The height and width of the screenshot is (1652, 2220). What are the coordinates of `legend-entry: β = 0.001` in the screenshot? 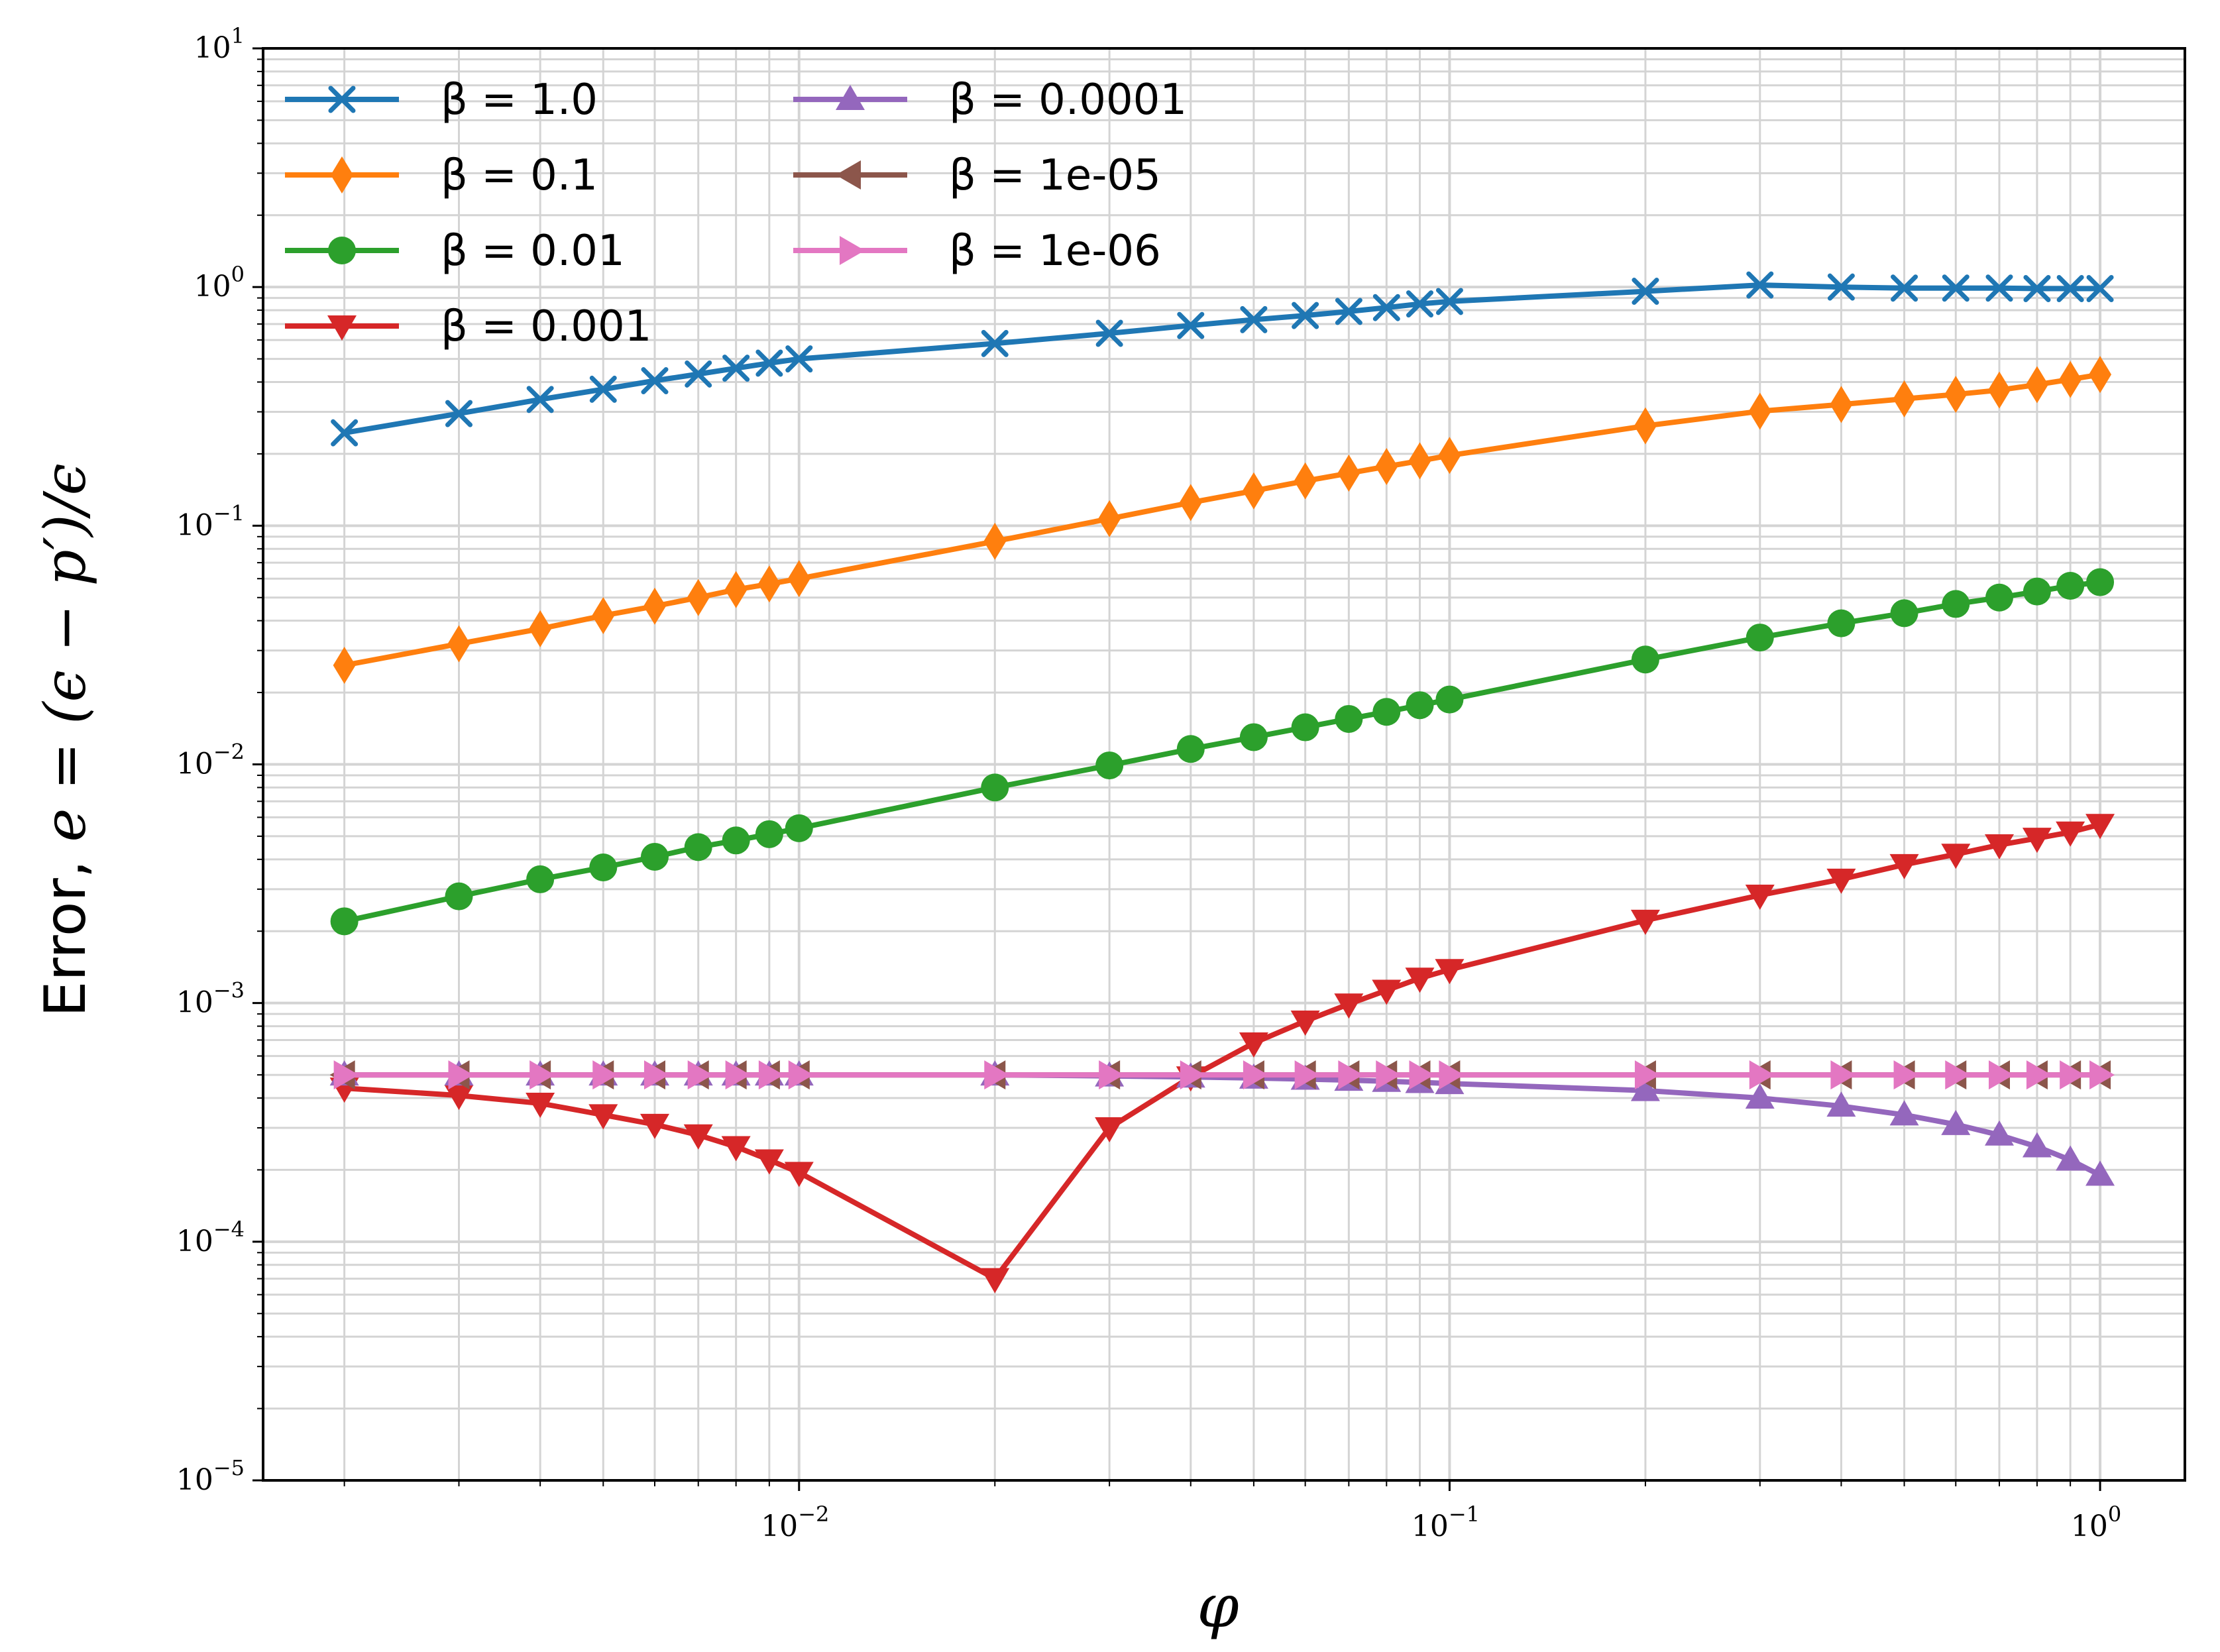 It's located at (468, 327).